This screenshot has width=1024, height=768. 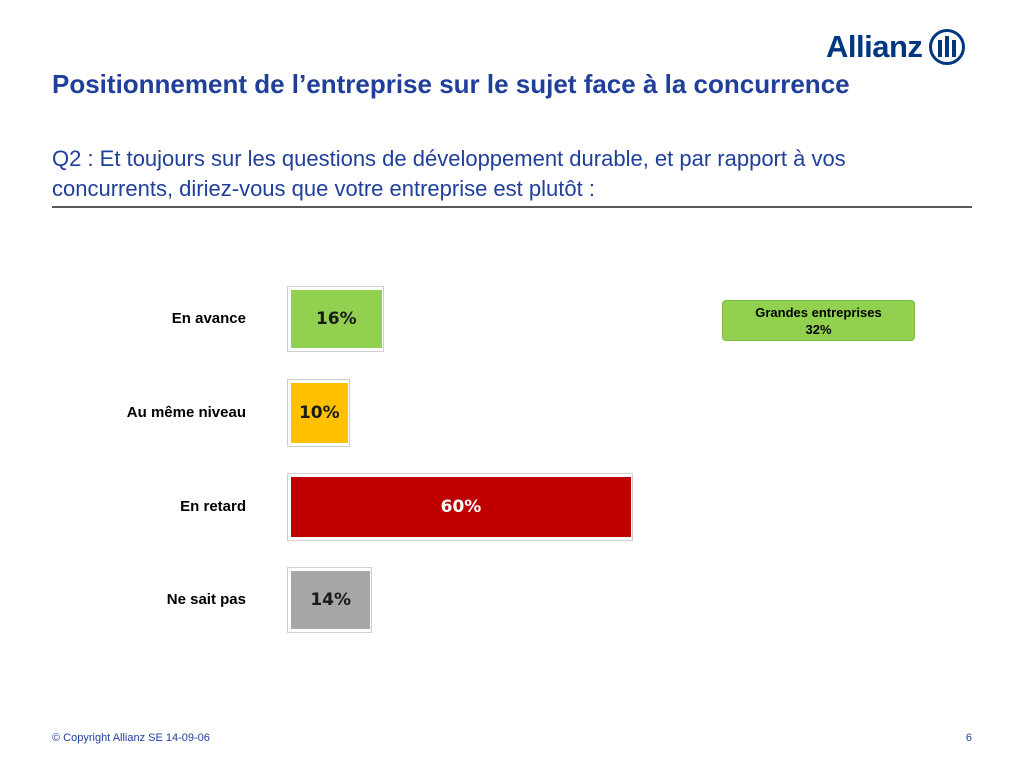 I want to click on category-label: En retard, so click(x=213, y=506).